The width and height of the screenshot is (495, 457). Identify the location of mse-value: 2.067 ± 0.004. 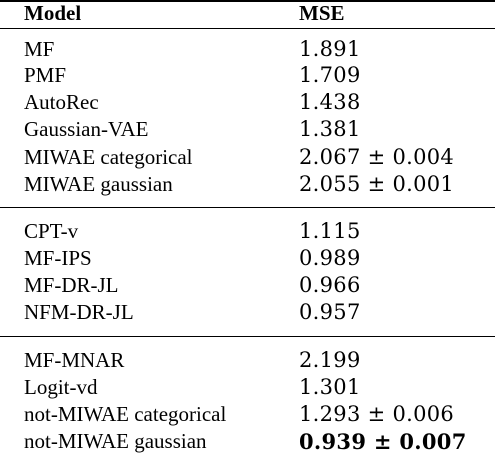
(377, 157).